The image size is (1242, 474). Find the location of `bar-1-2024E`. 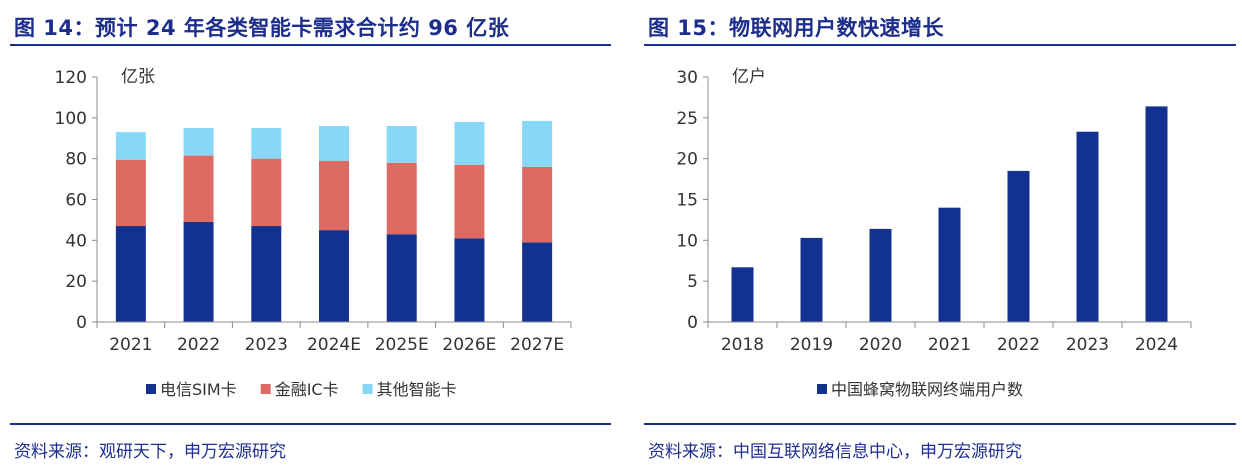

bar-1-2024E is located at coordinates (334, 276).